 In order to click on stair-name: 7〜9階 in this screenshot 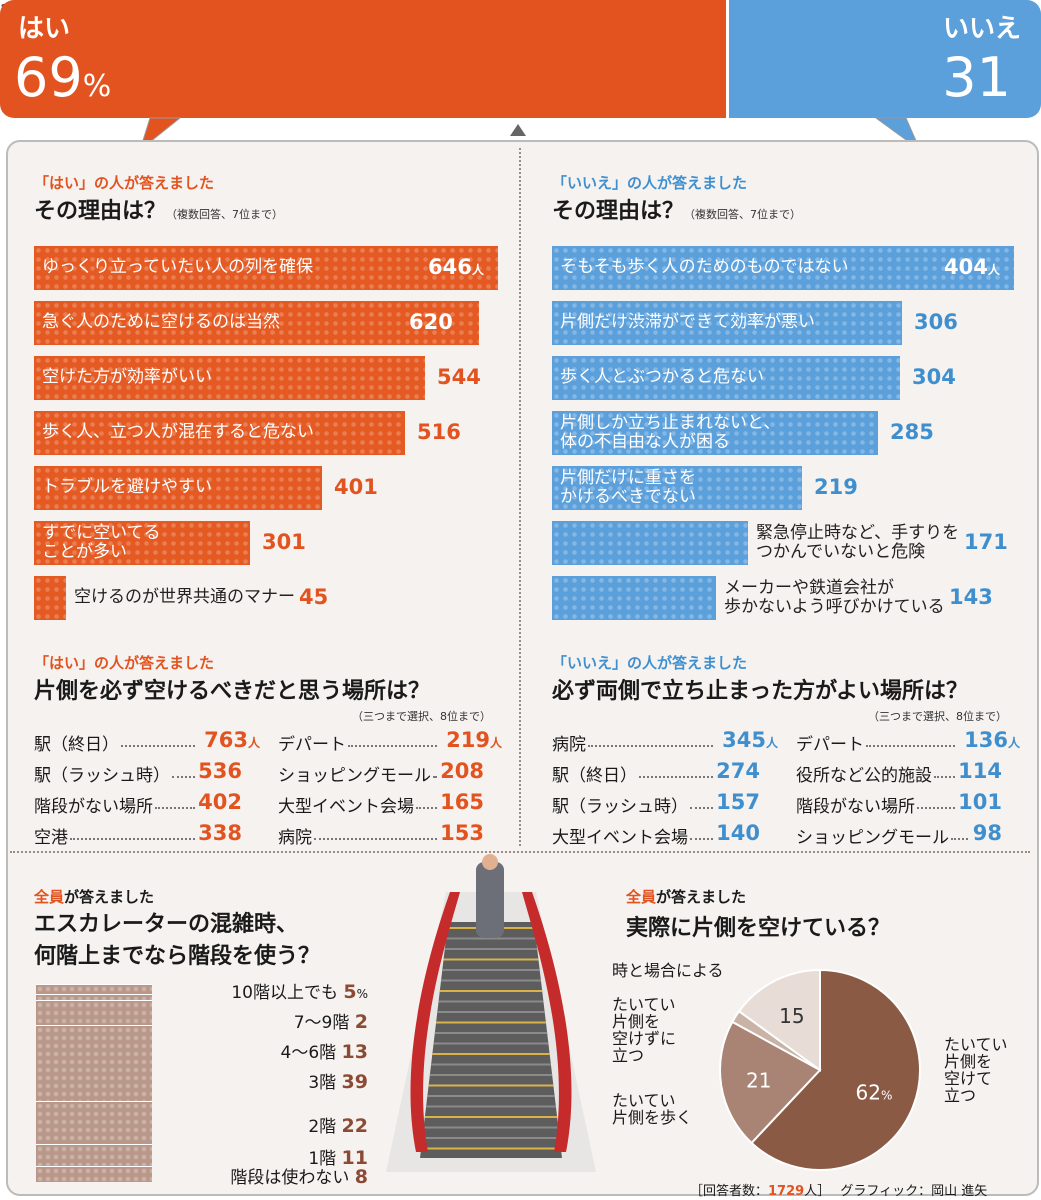, I will do `click(324, 1023)`.